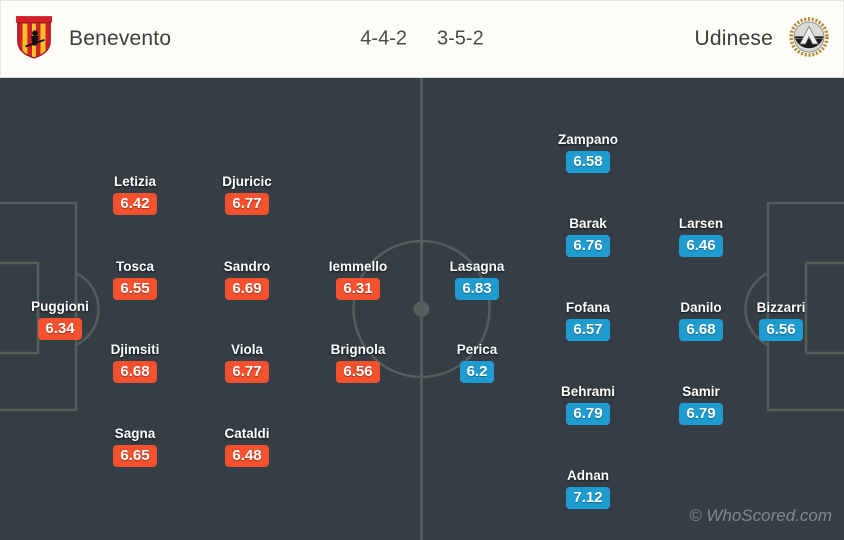 This screenshot has width=844, height=540. Describe the element at coordinates (134, 266) in the screenshot. I see `player-name: Tosca` at that location.